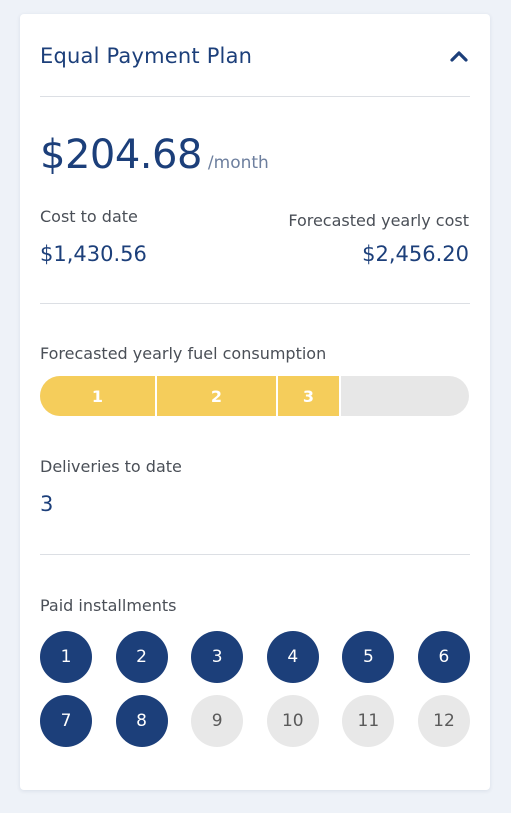 The image size is (511, 813). What do you see at coordinates (141, 657) in the screenshot?
I see `installment-2-paid: 2` at bounding box center [141, 657].